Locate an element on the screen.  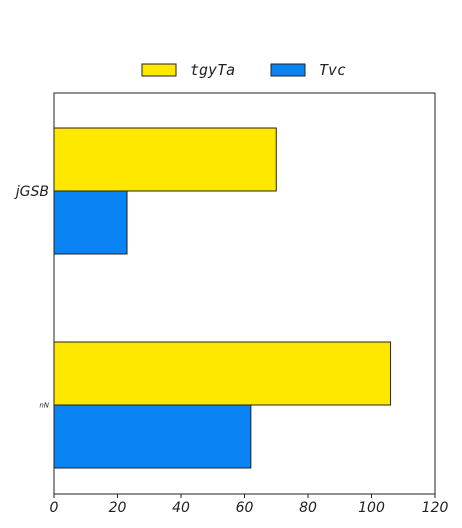
x-axis: 0 20 40 60 80 100 120 is located at coordinates (249, 505).